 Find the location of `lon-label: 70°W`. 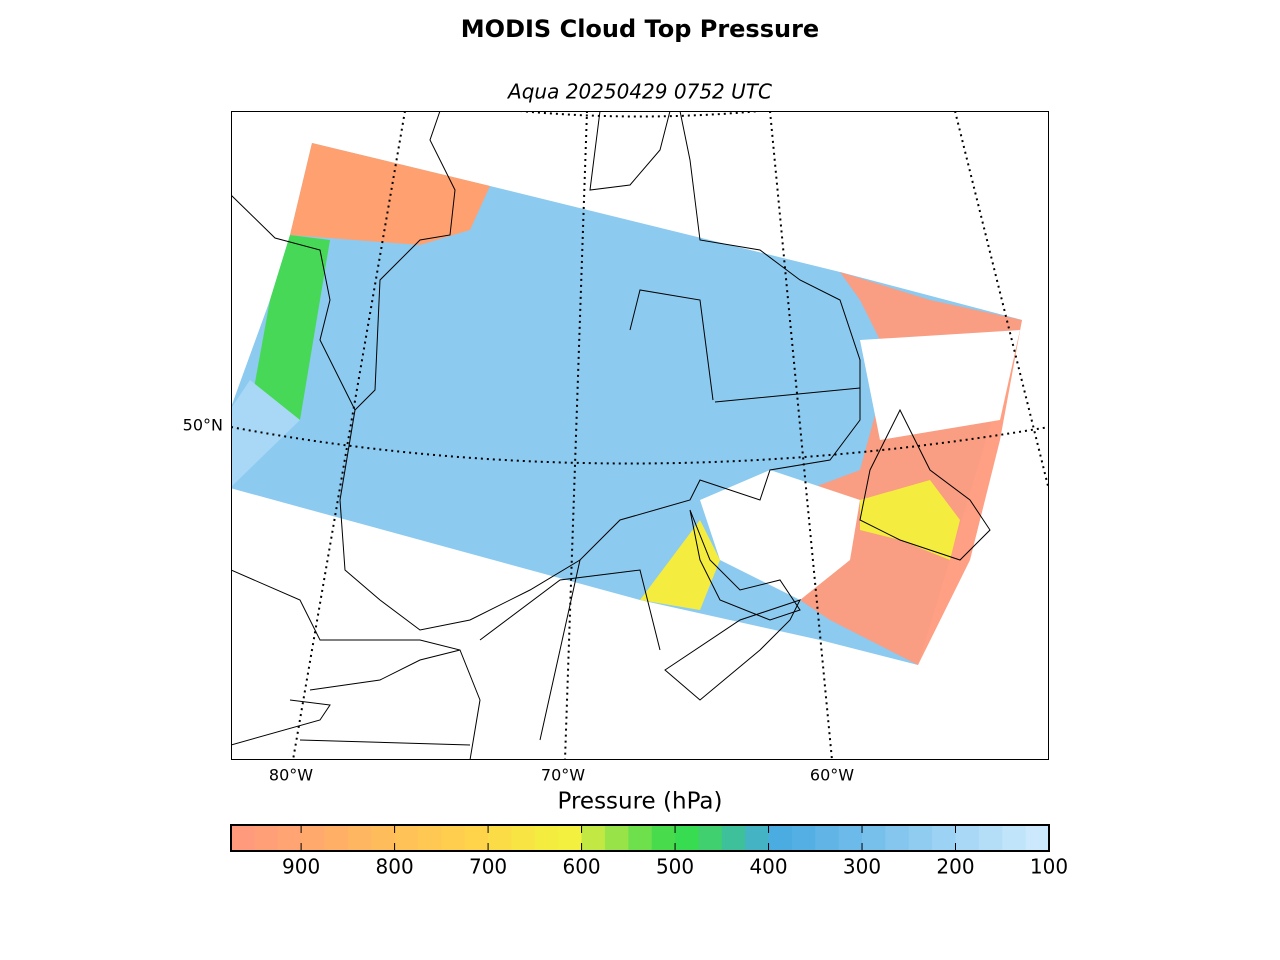

lon-label: 70°W is located at coordinates (563, 775).